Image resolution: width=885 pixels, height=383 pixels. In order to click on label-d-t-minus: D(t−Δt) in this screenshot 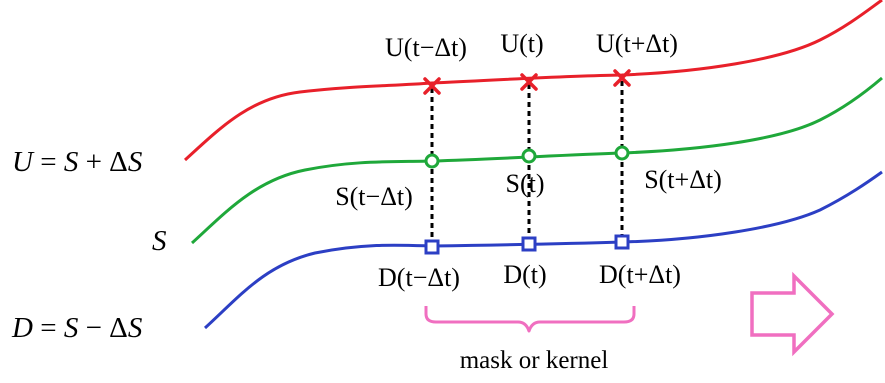, I will do `click(419, 277)`.